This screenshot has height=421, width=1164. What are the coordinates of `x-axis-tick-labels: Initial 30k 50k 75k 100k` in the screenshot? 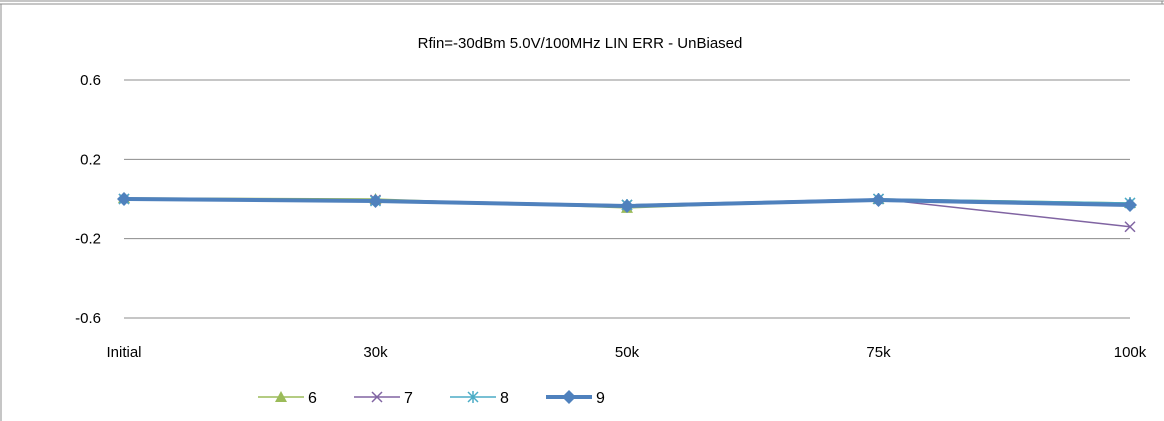 It's located at (626, 352).